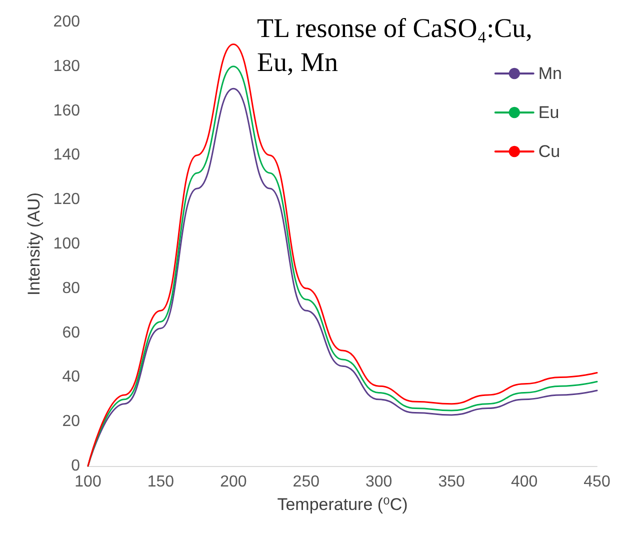 The image size is (617, 541). I want to click on x-tick-label: 150, so click(160, 482).